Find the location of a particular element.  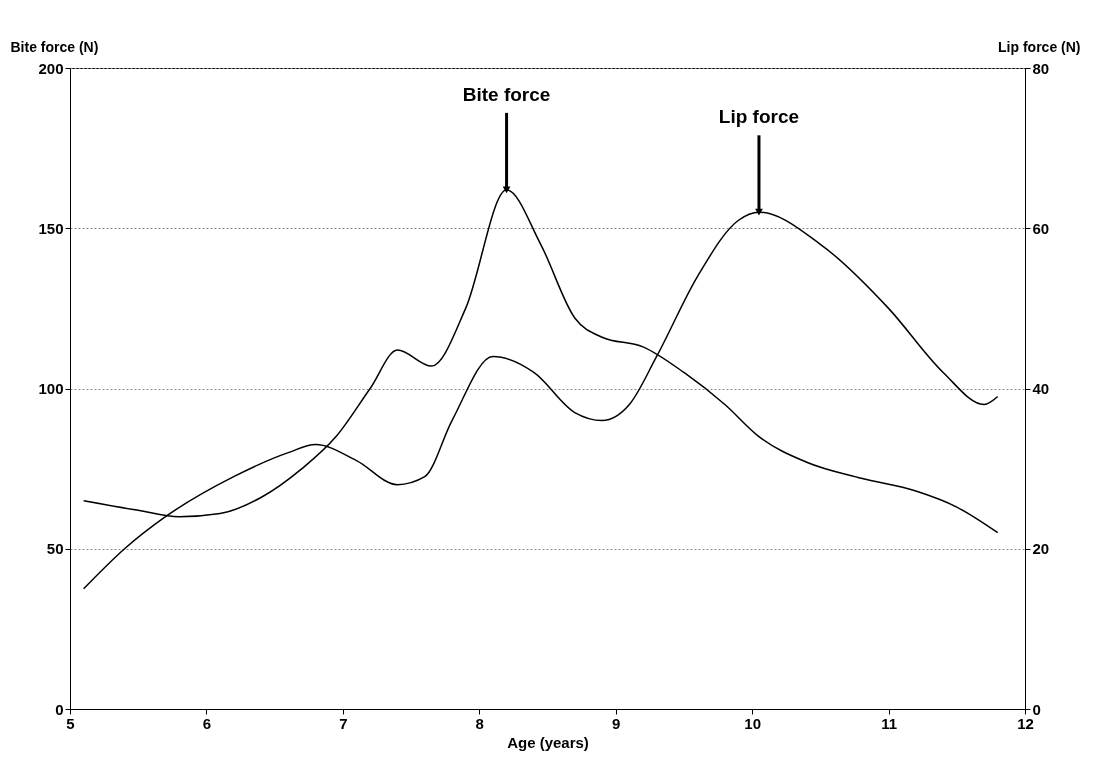

x-axis-title: Age (years) is located at coordinates (548, 742).